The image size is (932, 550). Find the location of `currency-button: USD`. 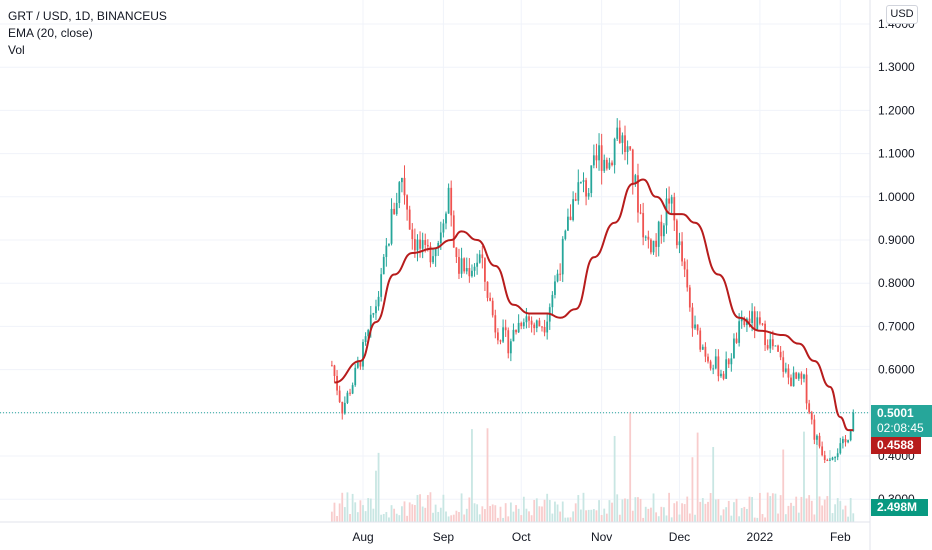

currency-button: USD is located at coordinates (902, 14).